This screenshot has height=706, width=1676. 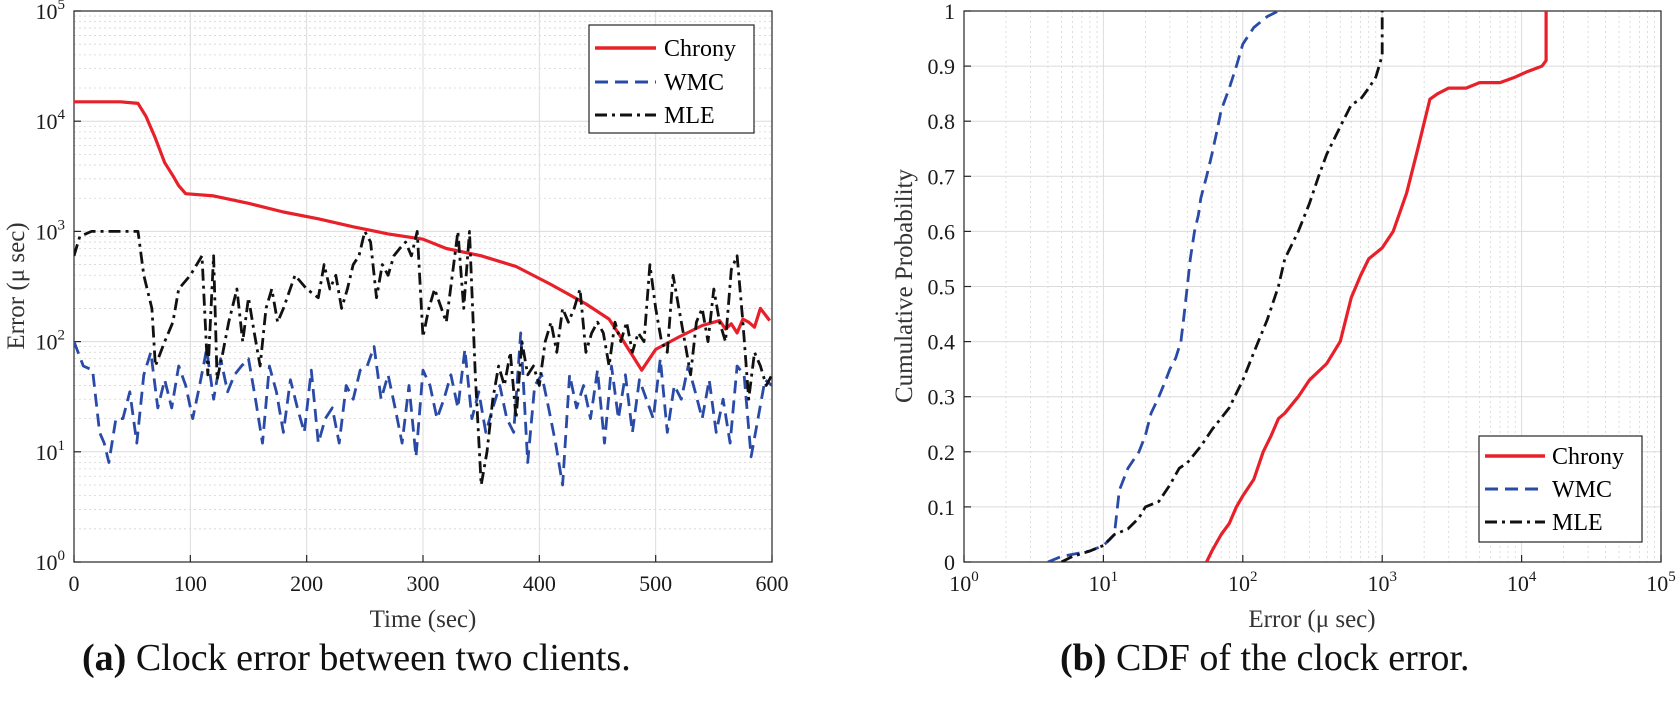 I want to click on y-tick-label: 10⁰, so click(x=51, y=561).